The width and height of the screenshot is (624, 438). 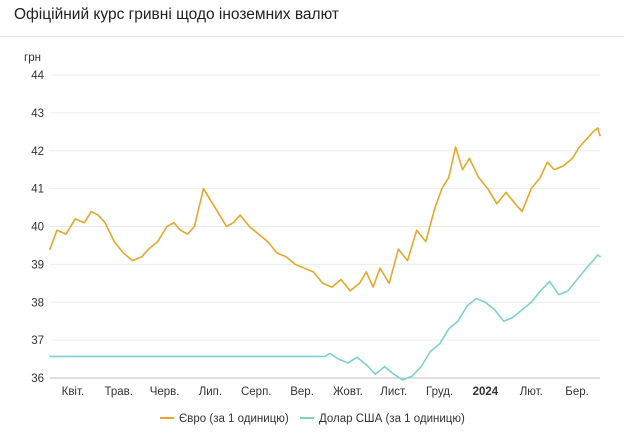 What do you see at coordinates (37, 341) in the screenshot?
I see `y-tick-label: 37` at bounding box center [37, 341].